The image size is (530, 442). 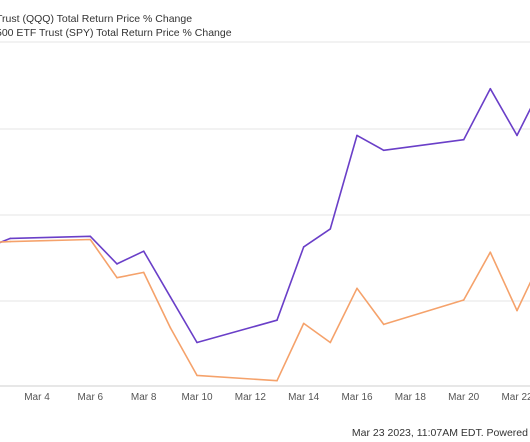 I want to click on x-tick-label: Mar 22, so click(x=515, y=397).